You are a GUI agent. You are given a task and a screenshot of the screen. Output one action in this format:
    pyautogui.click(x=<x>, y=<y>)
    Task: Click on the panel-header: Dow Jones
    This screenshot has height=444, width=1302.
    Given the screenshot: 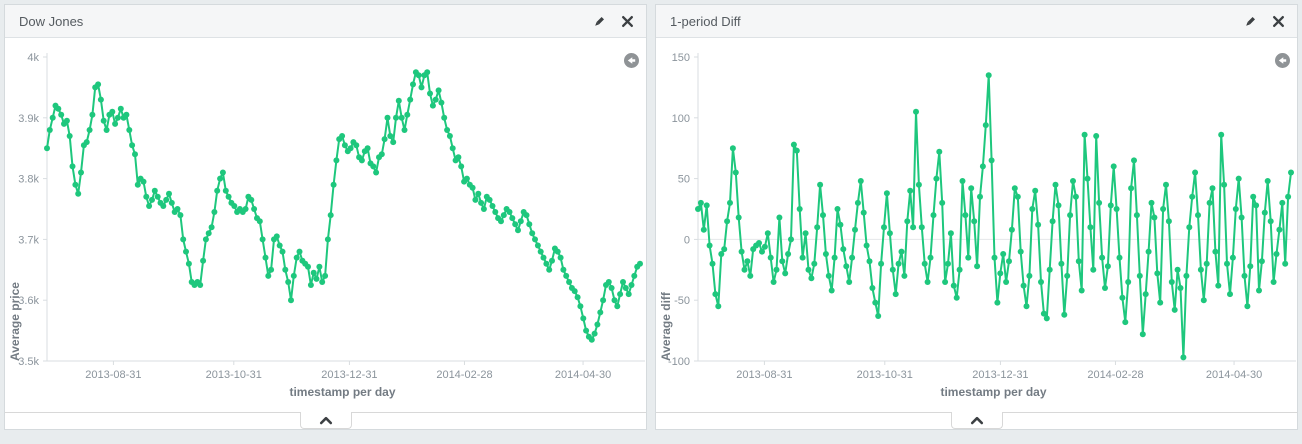 What is the action you would take?
    pyautogui.click(x=325, y=21)
    